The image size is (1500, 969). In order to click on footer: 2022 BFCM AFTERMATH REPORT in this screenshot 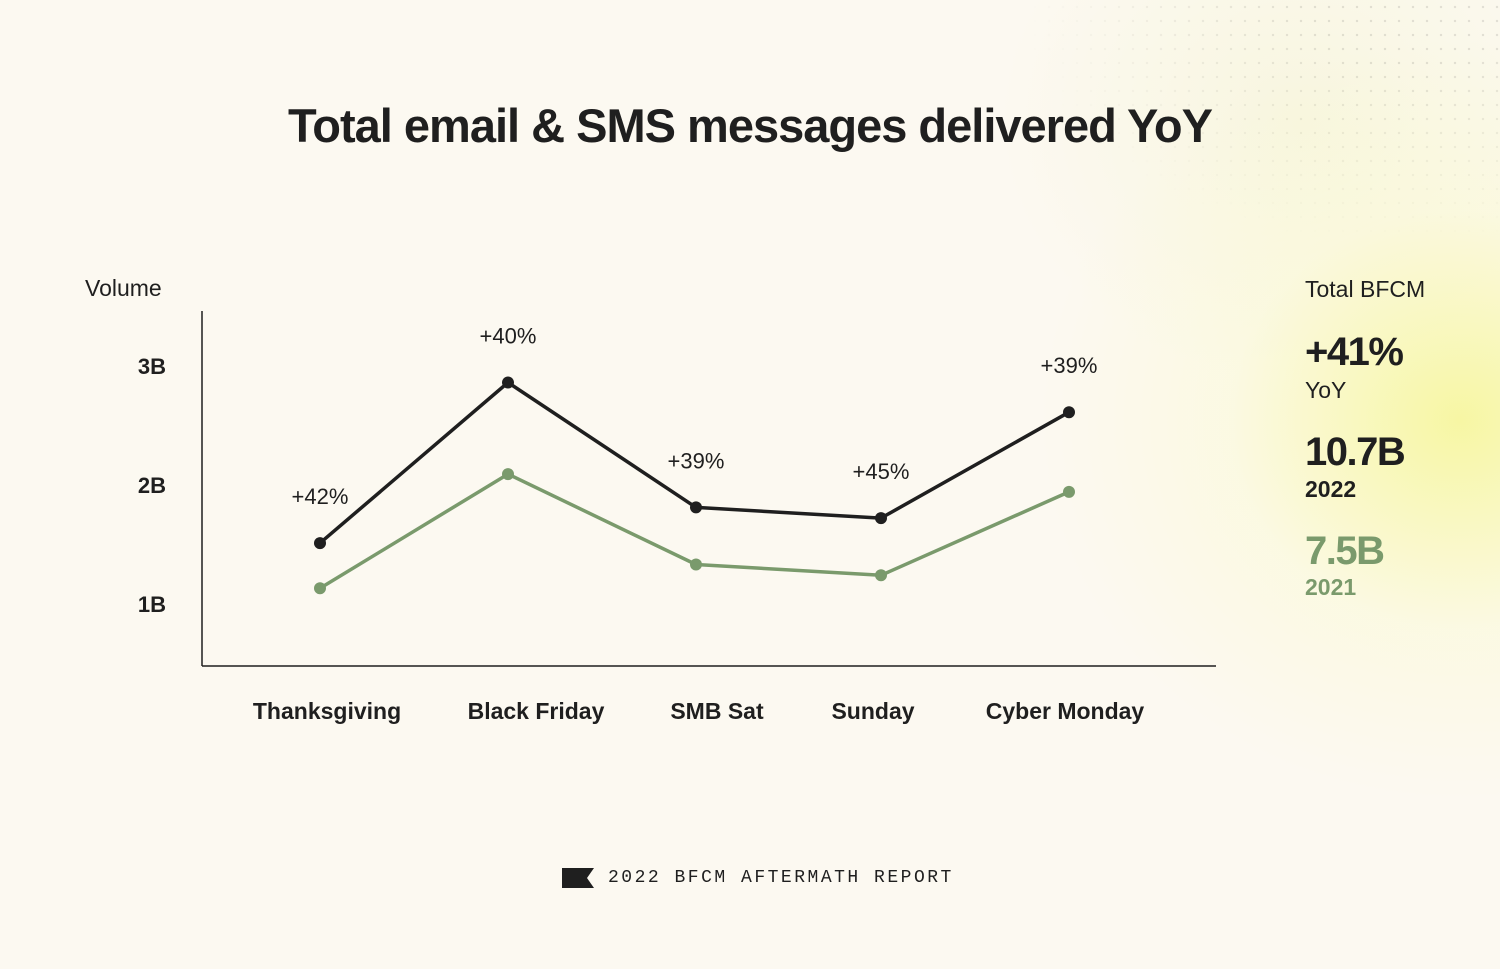, I will do `click(758, 878)`.